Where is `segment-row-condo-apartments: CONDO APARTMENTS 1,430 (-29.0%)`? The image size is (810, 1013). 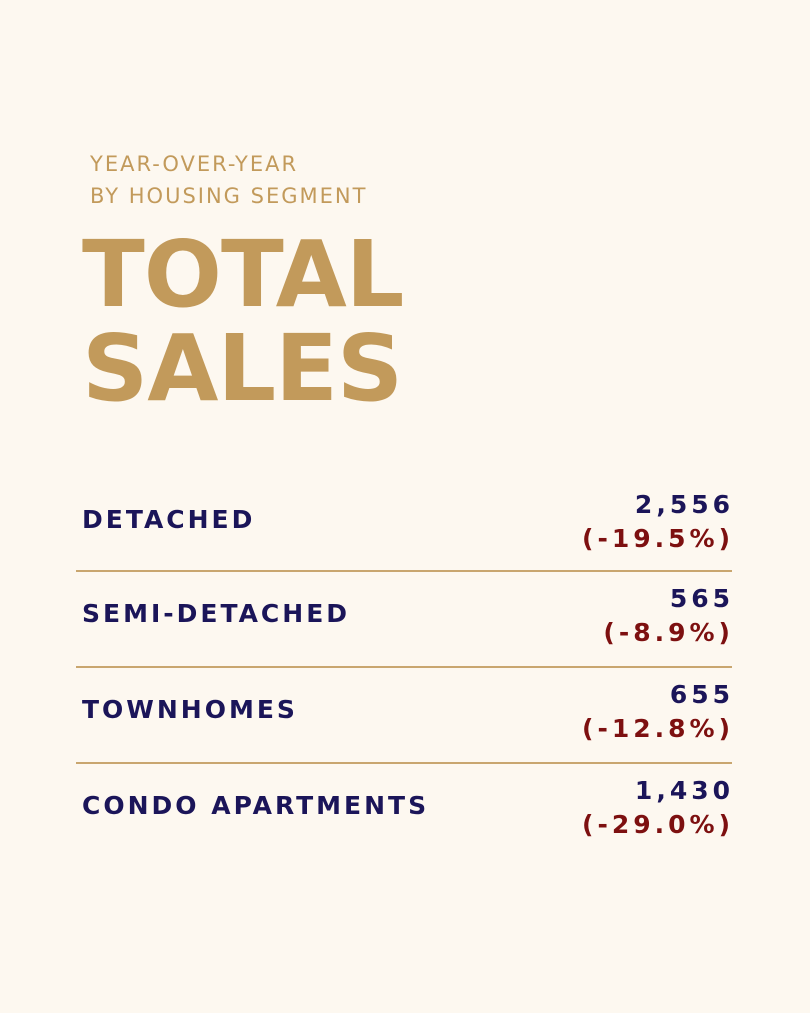 segment-row-condo-apartments: CONDO APARTMENTS 1,430 (-29.0%) is located at coordinates (405, 811).